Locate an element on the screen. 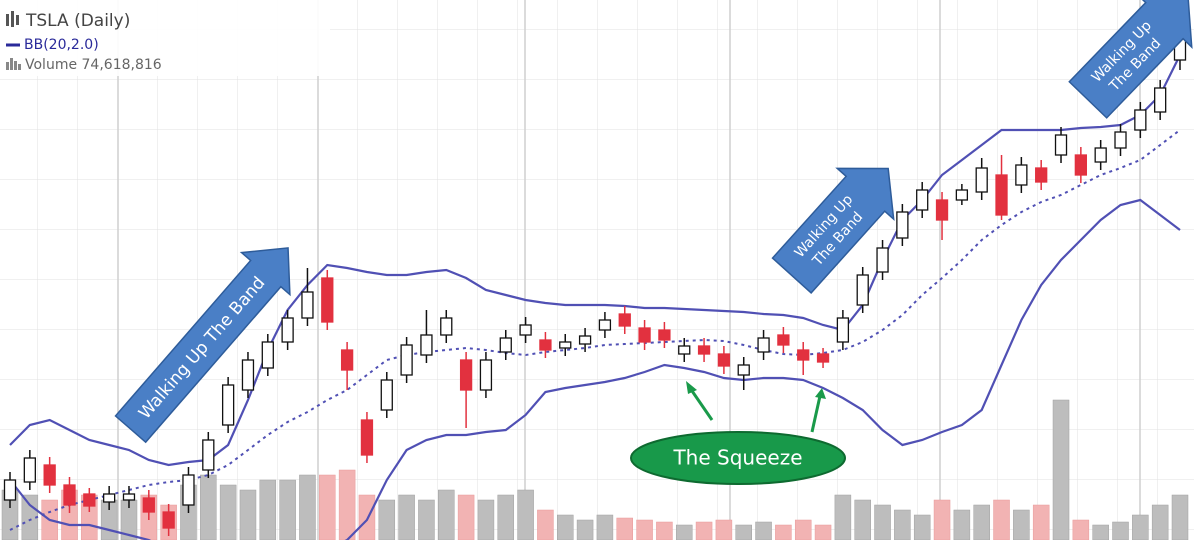 The height and width of the screenshot is (540, 1194). indicator-label: BB(20,2.0) is located at coordinates (61, 45).